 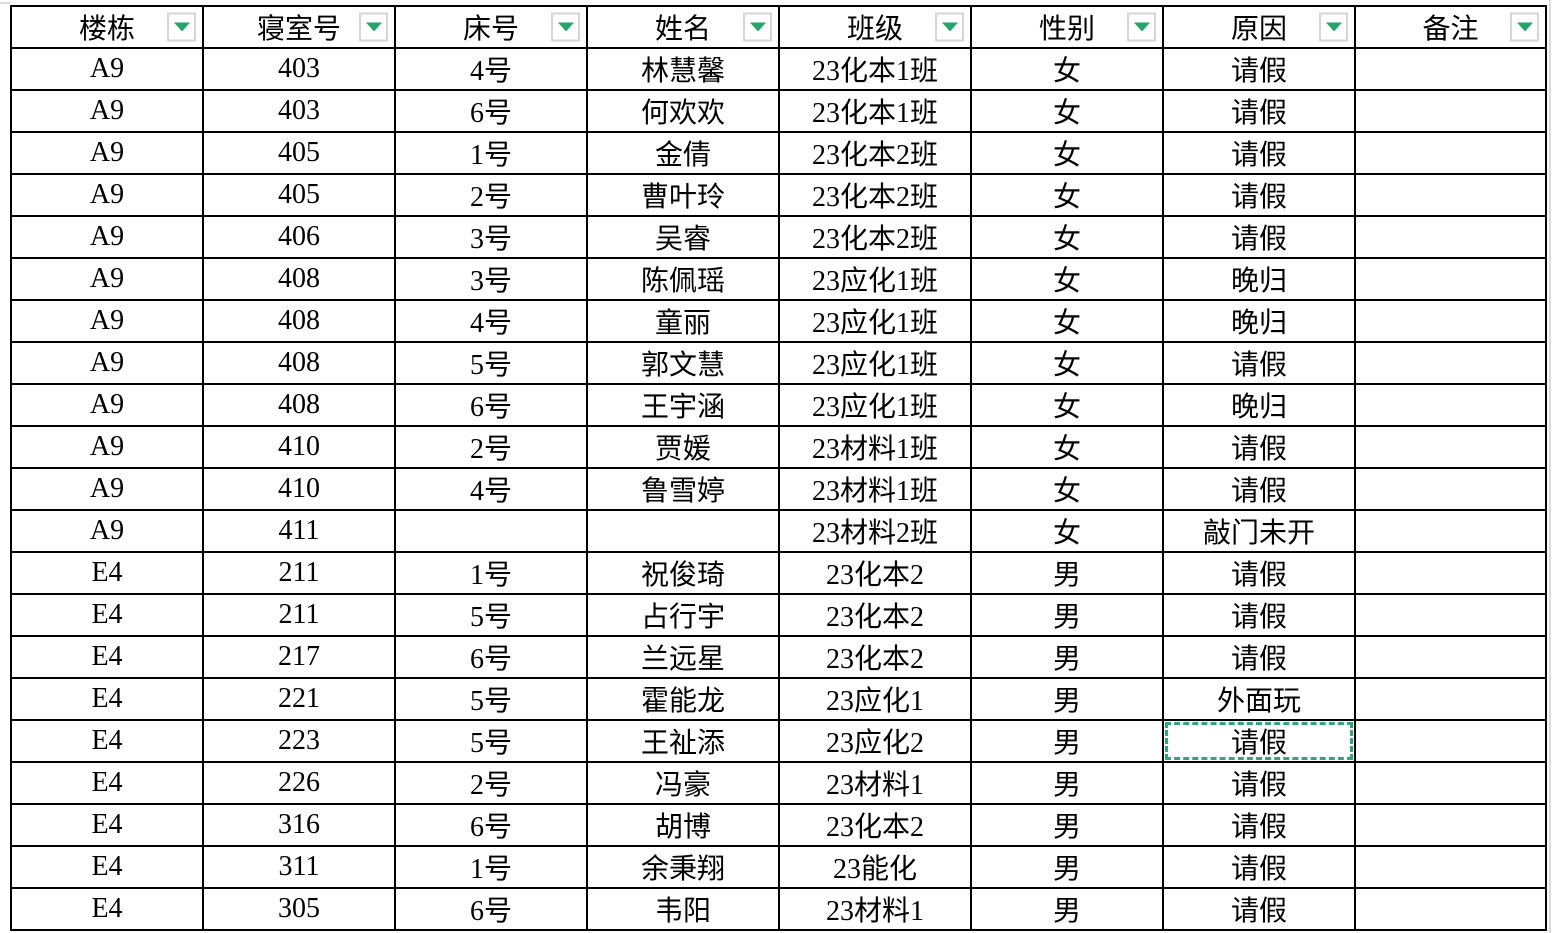 I want to click on column-header-room-number: 寝室号, so click(x=299, y=27).